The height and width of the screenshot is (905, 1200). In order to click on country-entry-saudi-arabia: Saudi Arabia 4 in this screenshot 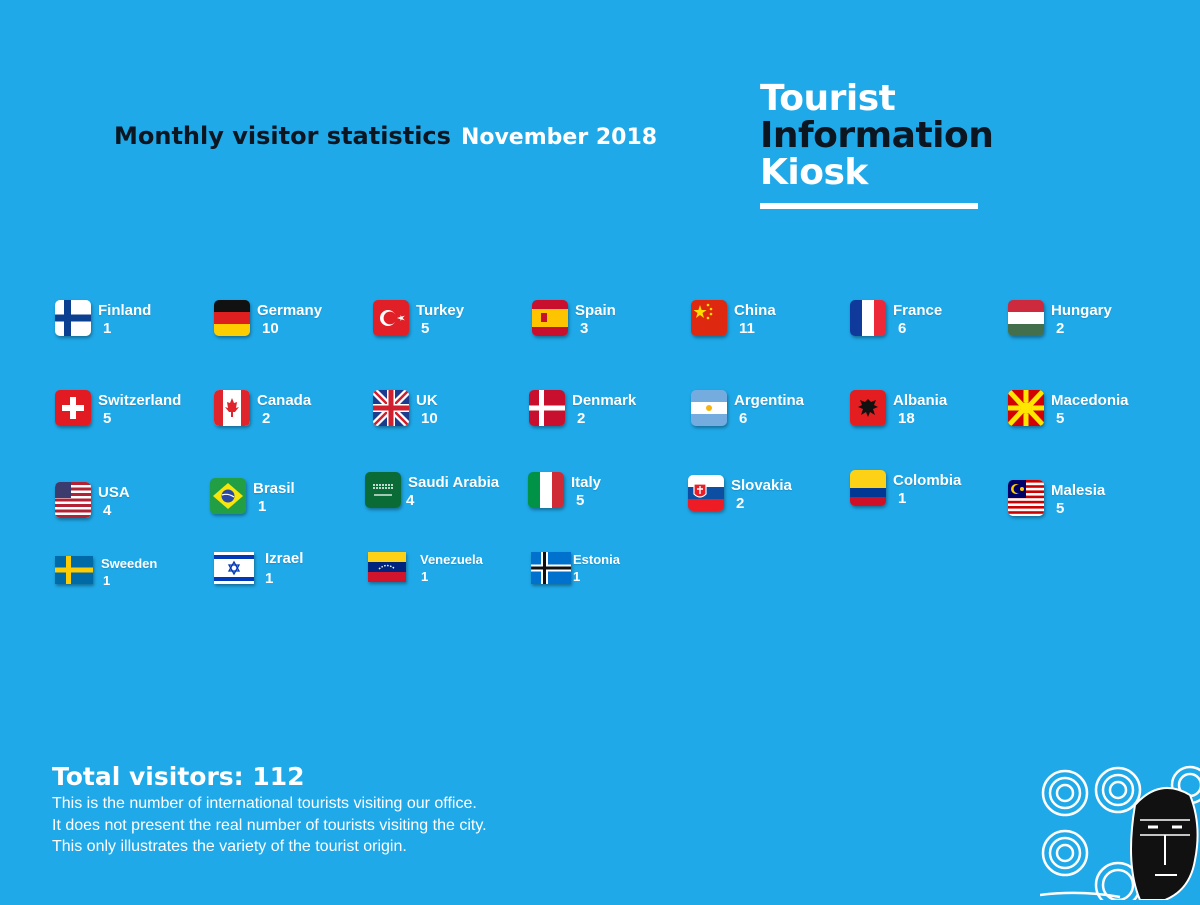, I will do `click(444, 497)`.